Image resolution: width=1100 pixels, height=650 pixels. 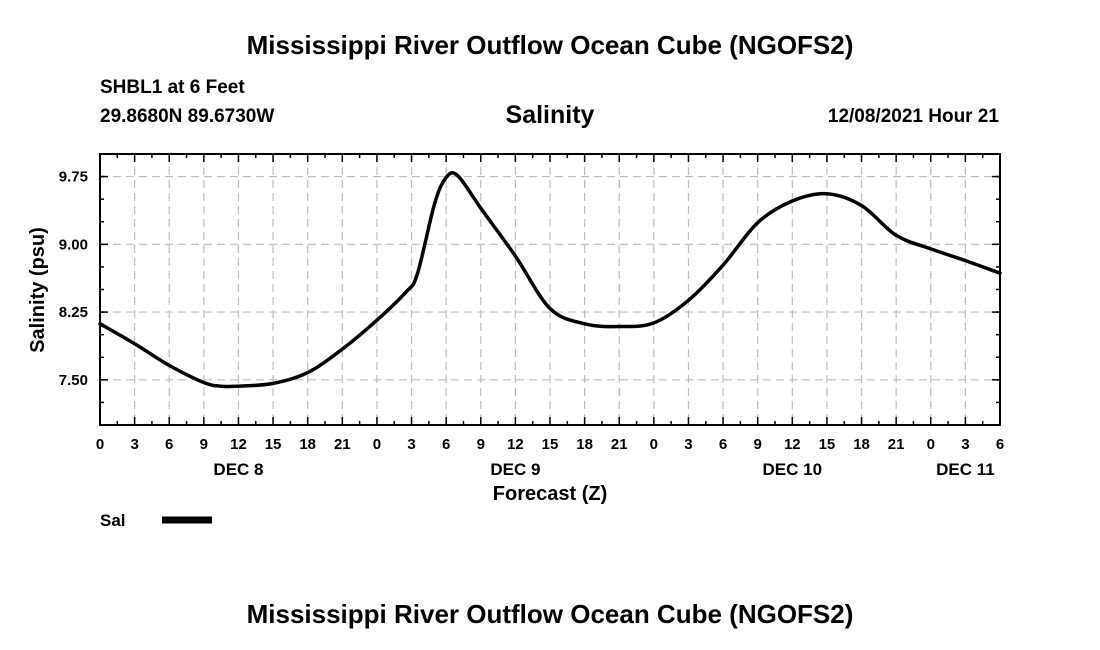 I want to click on y-tick-label: 9.75, so click(x=73, y=177).